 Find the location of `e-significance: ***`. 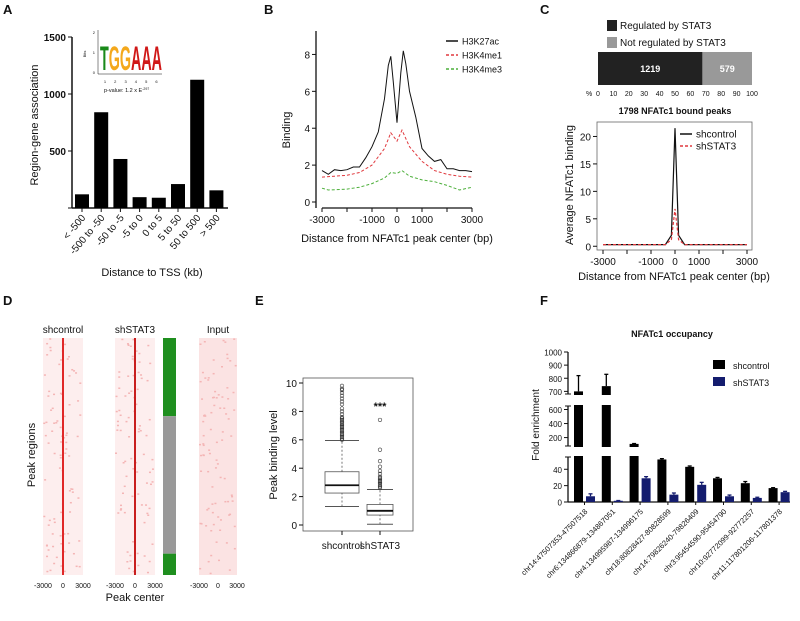

e-significance: *** is located at coordinates (381, 407).